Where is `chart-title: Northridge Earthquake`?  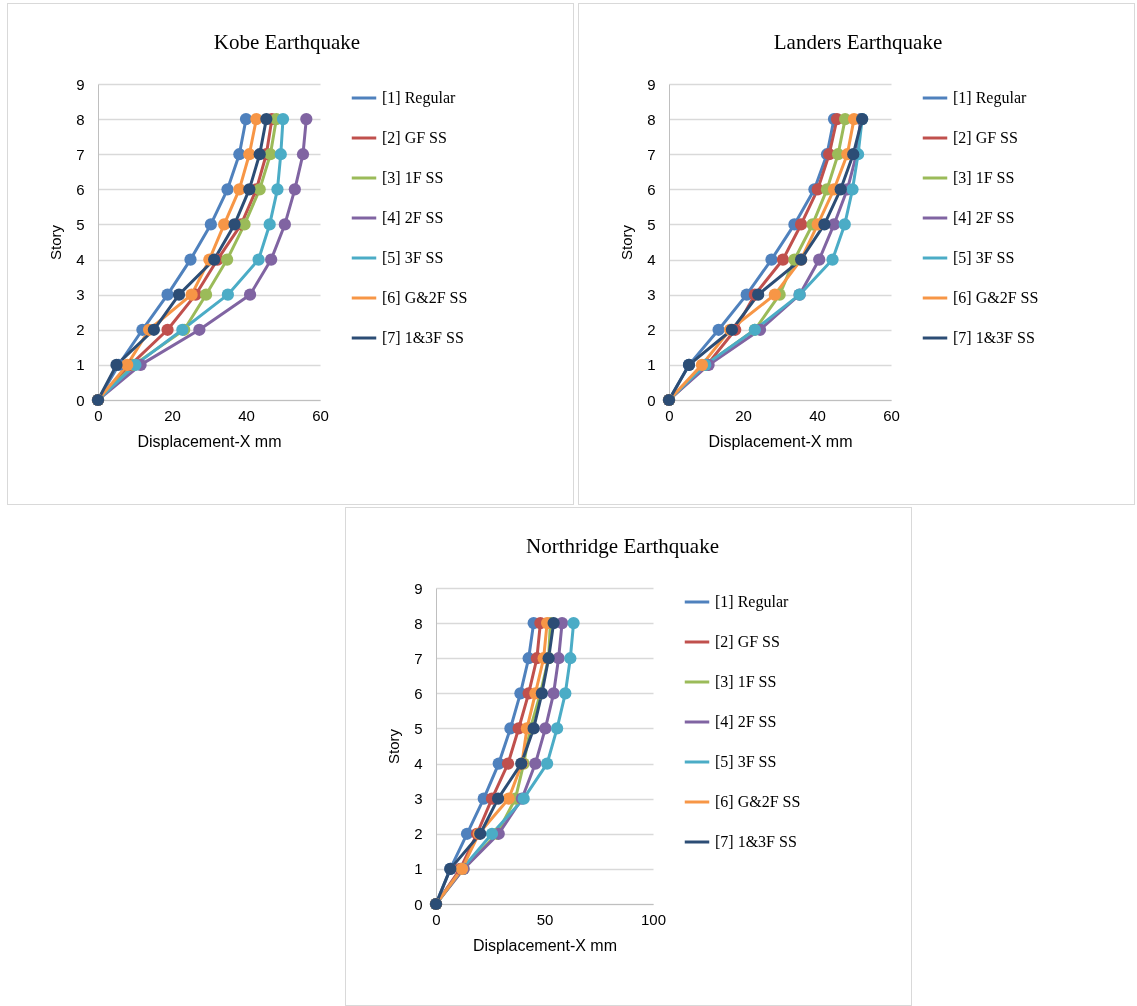 chart-title: Northridge Earthquake is located at coordinates (622, 546).